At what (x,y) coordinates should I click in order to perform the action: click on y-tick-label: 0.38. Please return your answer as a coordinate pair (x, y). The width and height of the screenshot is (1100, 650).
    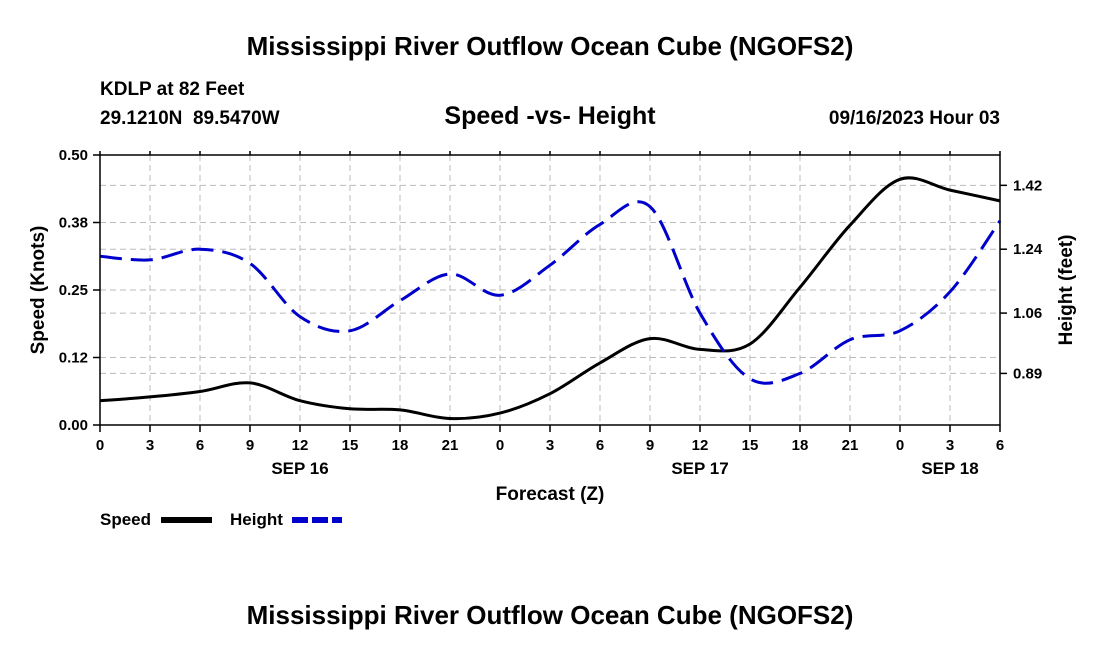
    Looking at the image, I should click on (73, 223).